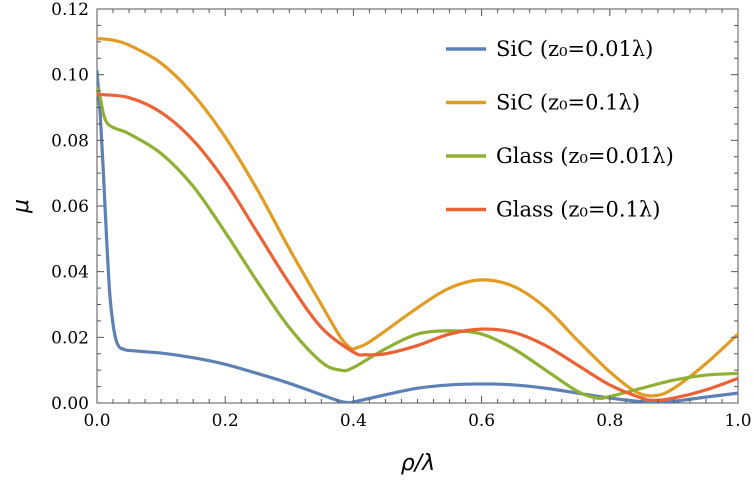 This screenshot has width=753, height=484. I want to click on x-tick-label: 0.0, so click(96, 421).